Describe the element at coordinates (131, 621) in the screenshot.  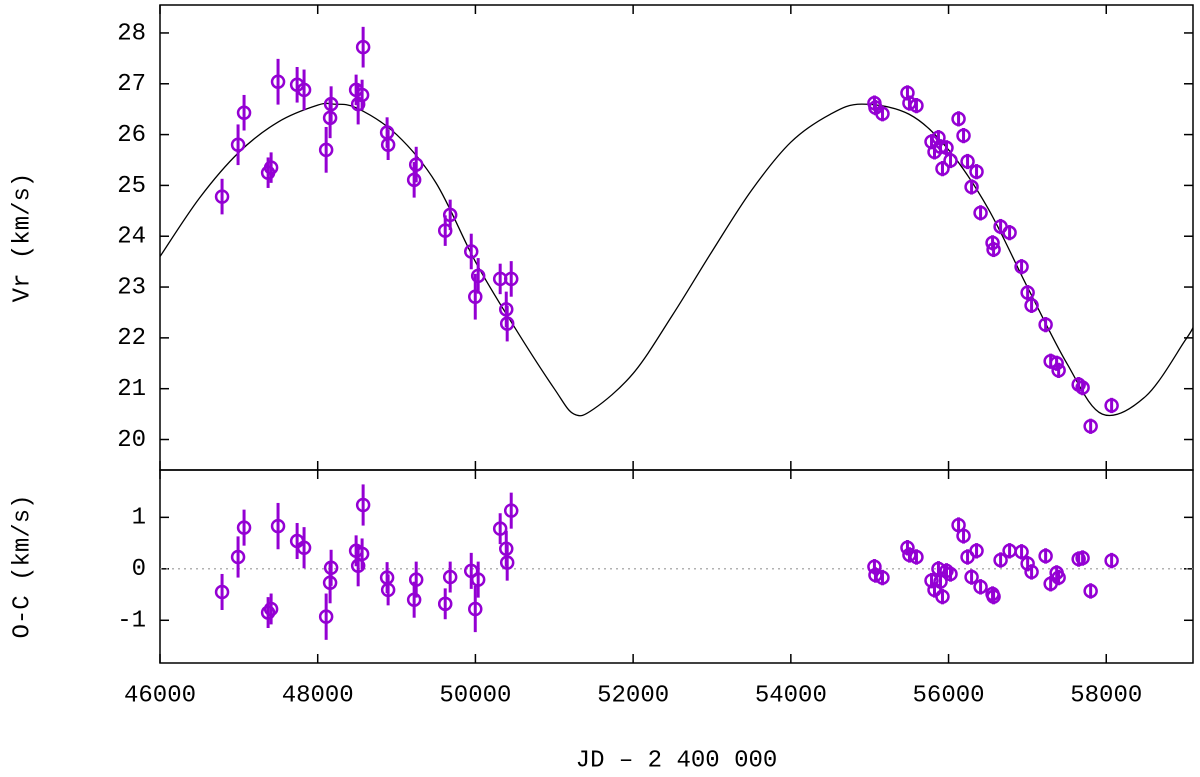
I see `y-tick-label: -1` at that location.